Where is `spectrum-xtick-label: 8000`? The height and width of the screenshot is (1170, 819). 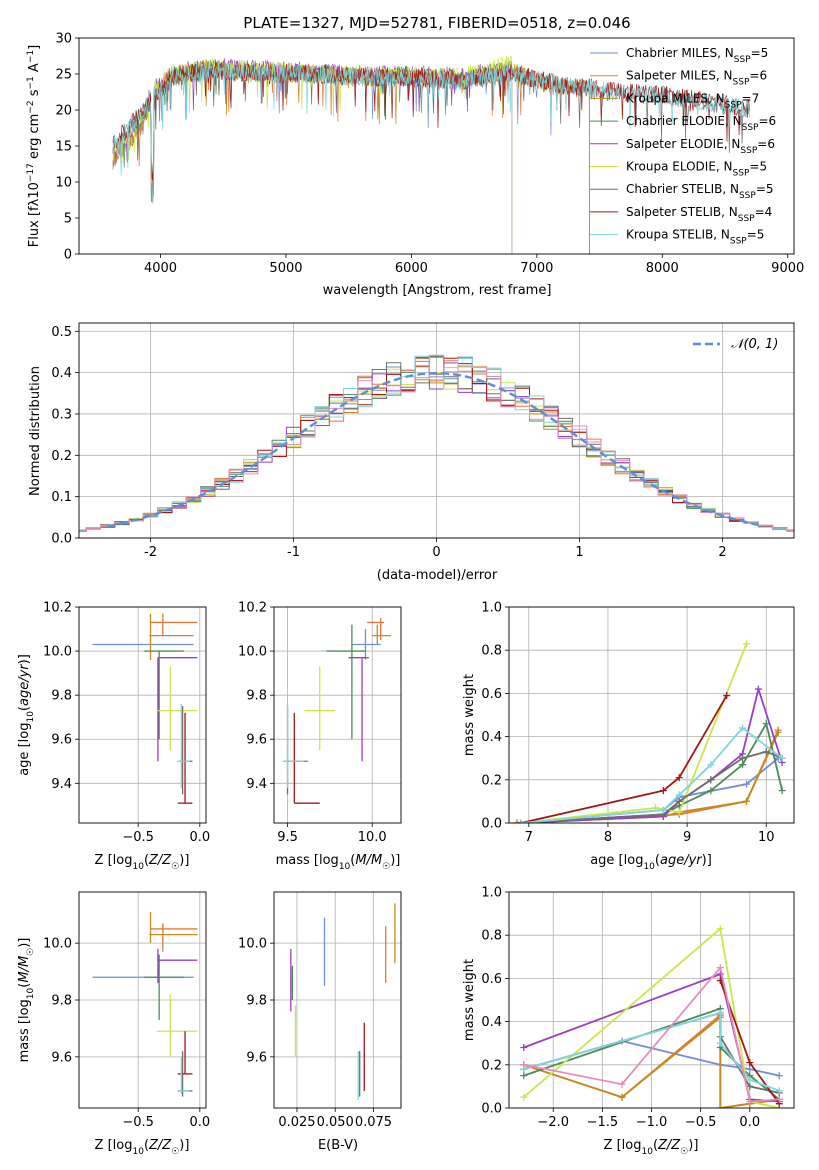
spectrum-xtick-label: 8000 is located at coordinates (662, 268).